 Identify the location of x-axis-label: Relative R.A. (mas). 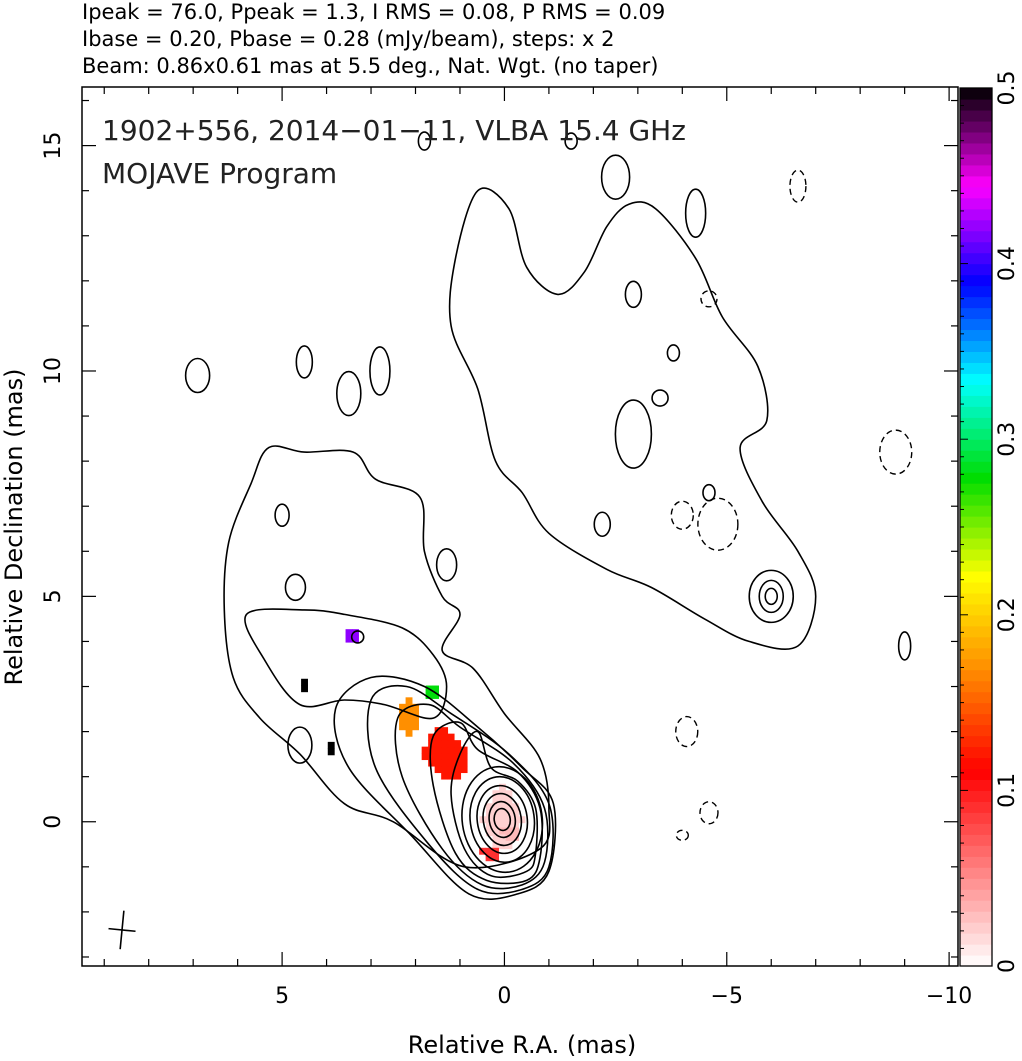
(522, 1045).